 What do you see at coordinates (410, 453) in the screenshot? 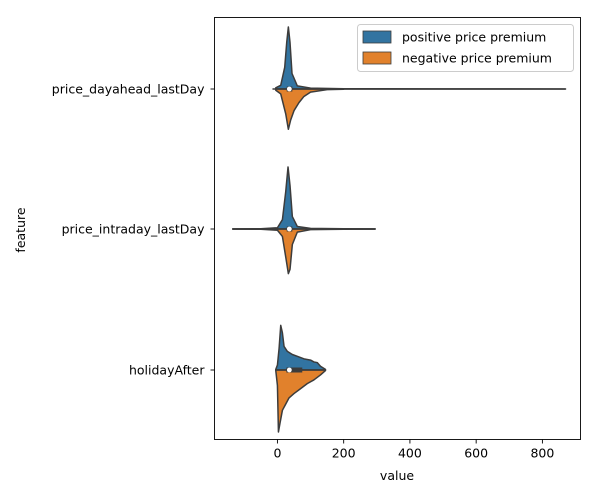
I see `x-tick-label-400: 400` at bounding box center [410, 453].